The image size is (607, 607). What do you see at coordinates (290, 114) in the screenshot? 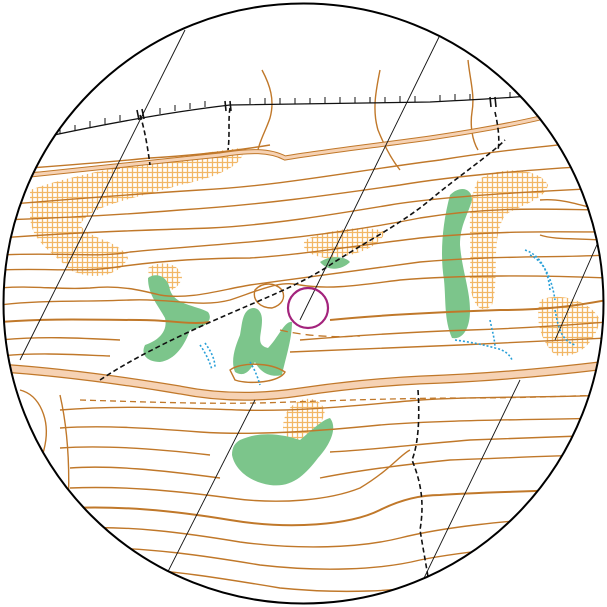
I see `fence` at bounding box center [290, 114].